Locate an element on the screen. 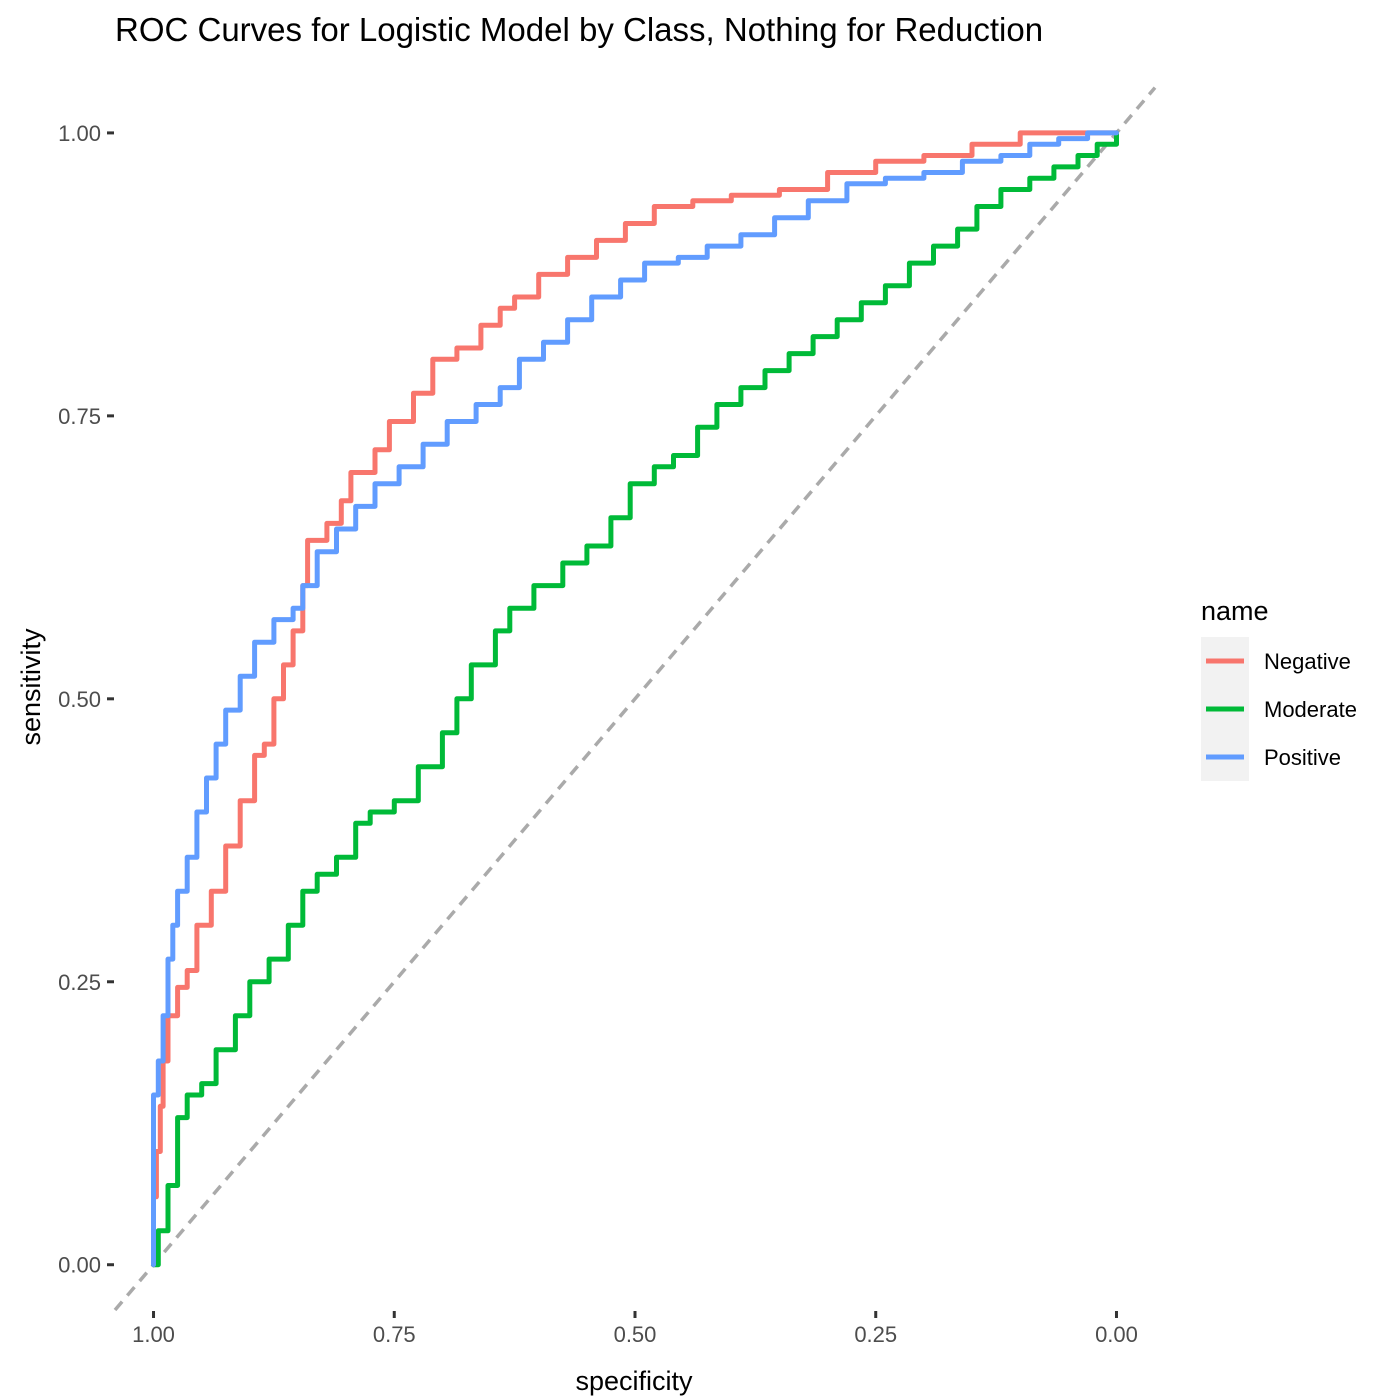 This screenshot has width=1400, height=1400. x-tick-label: 1.00 is located at coordinates (153, 1334).